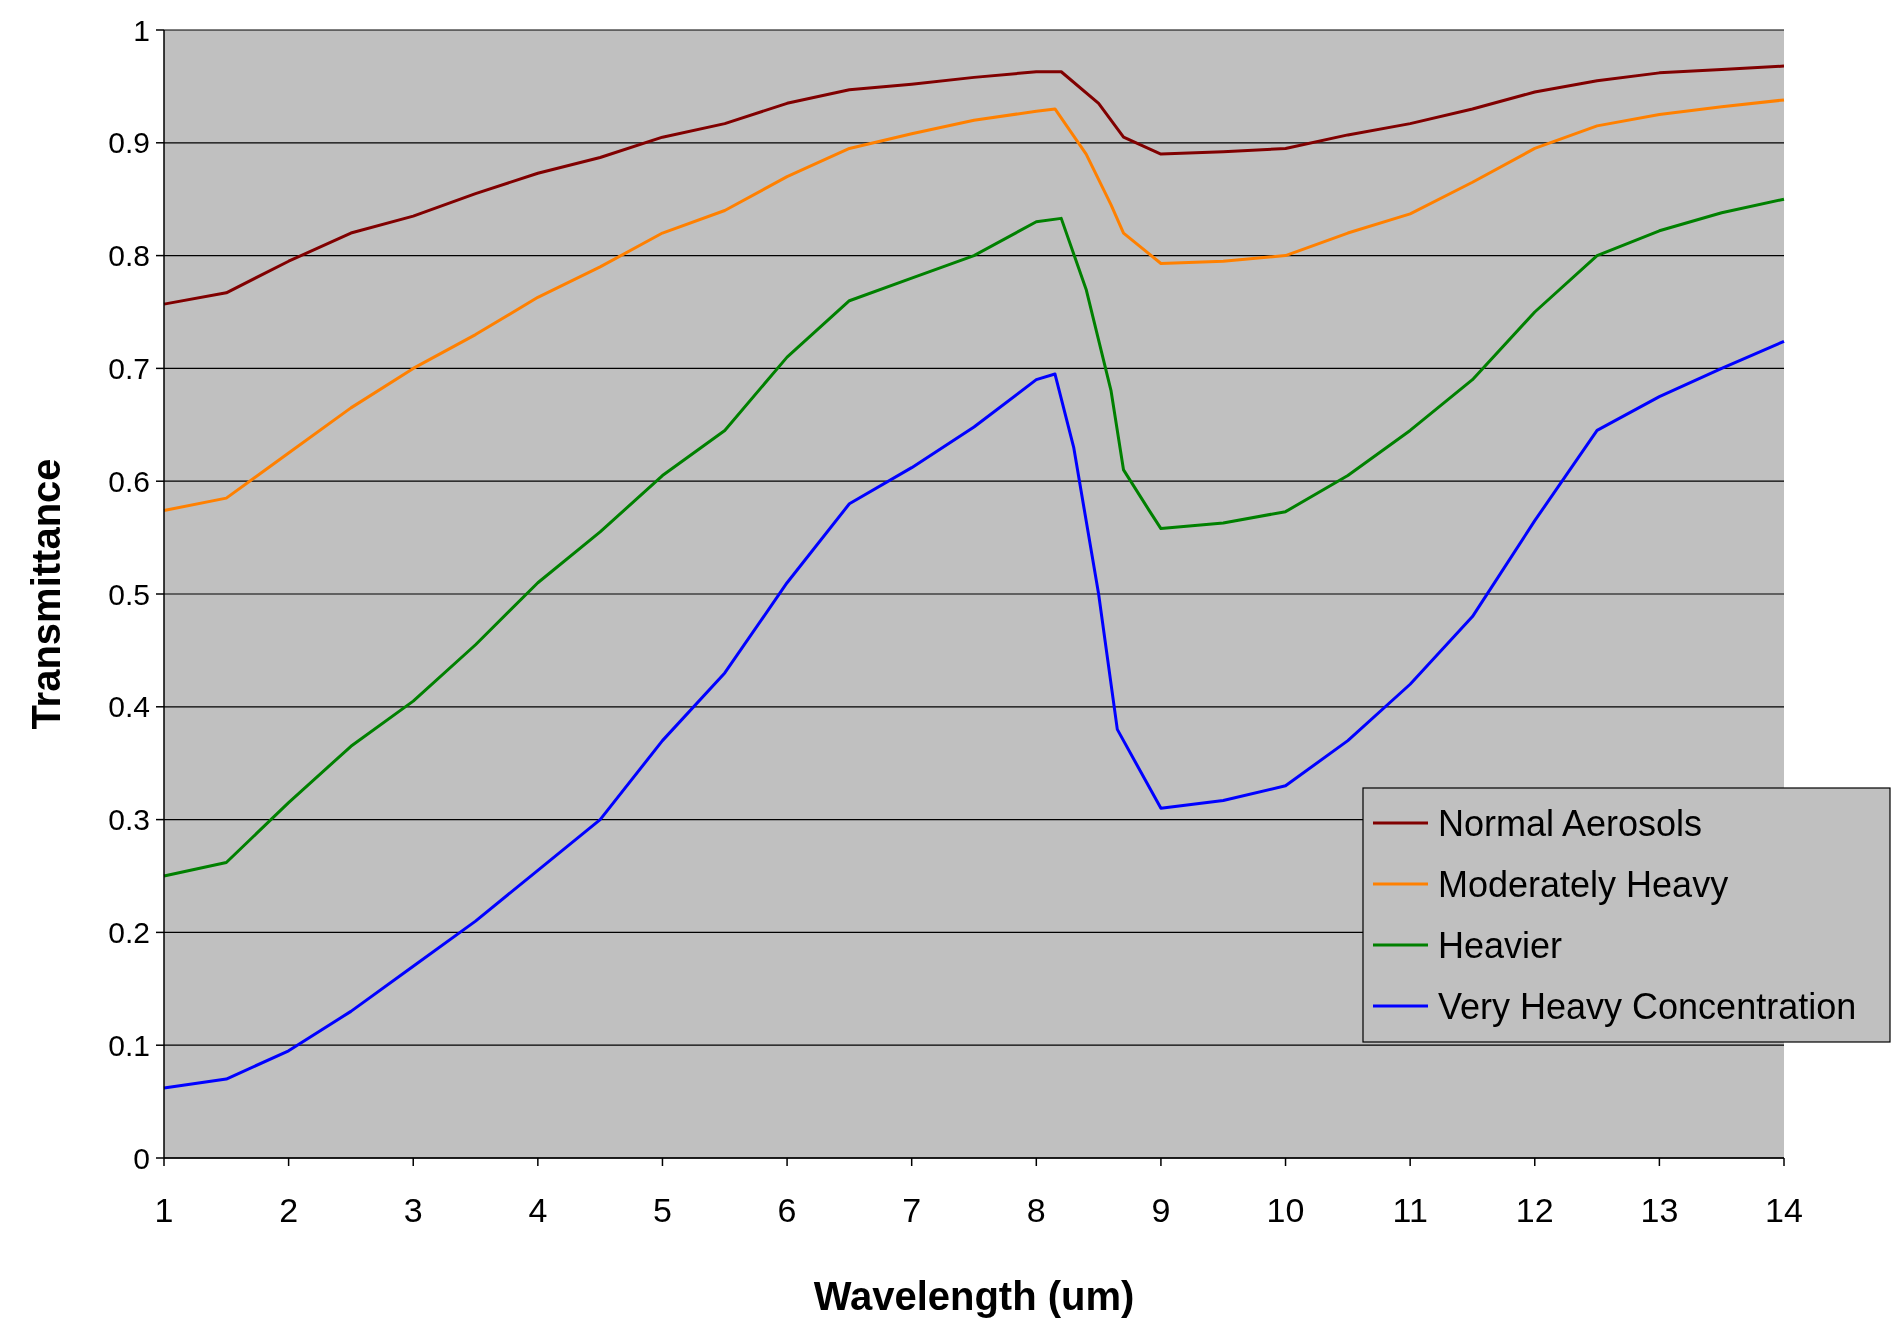 The width and height of the screenshot is (1902, 1325). I want to click on legend-label: Very Heavy Concentration, so click(1647, 1006).